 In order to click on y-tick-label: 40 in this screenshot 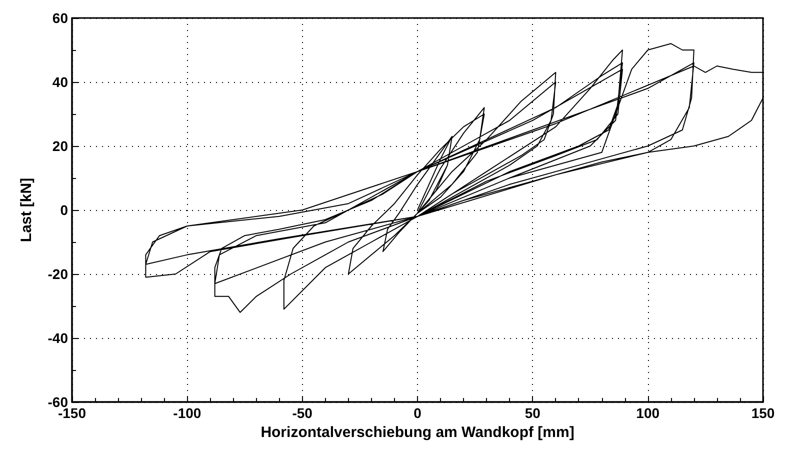, I will do `click(60, 82)`.